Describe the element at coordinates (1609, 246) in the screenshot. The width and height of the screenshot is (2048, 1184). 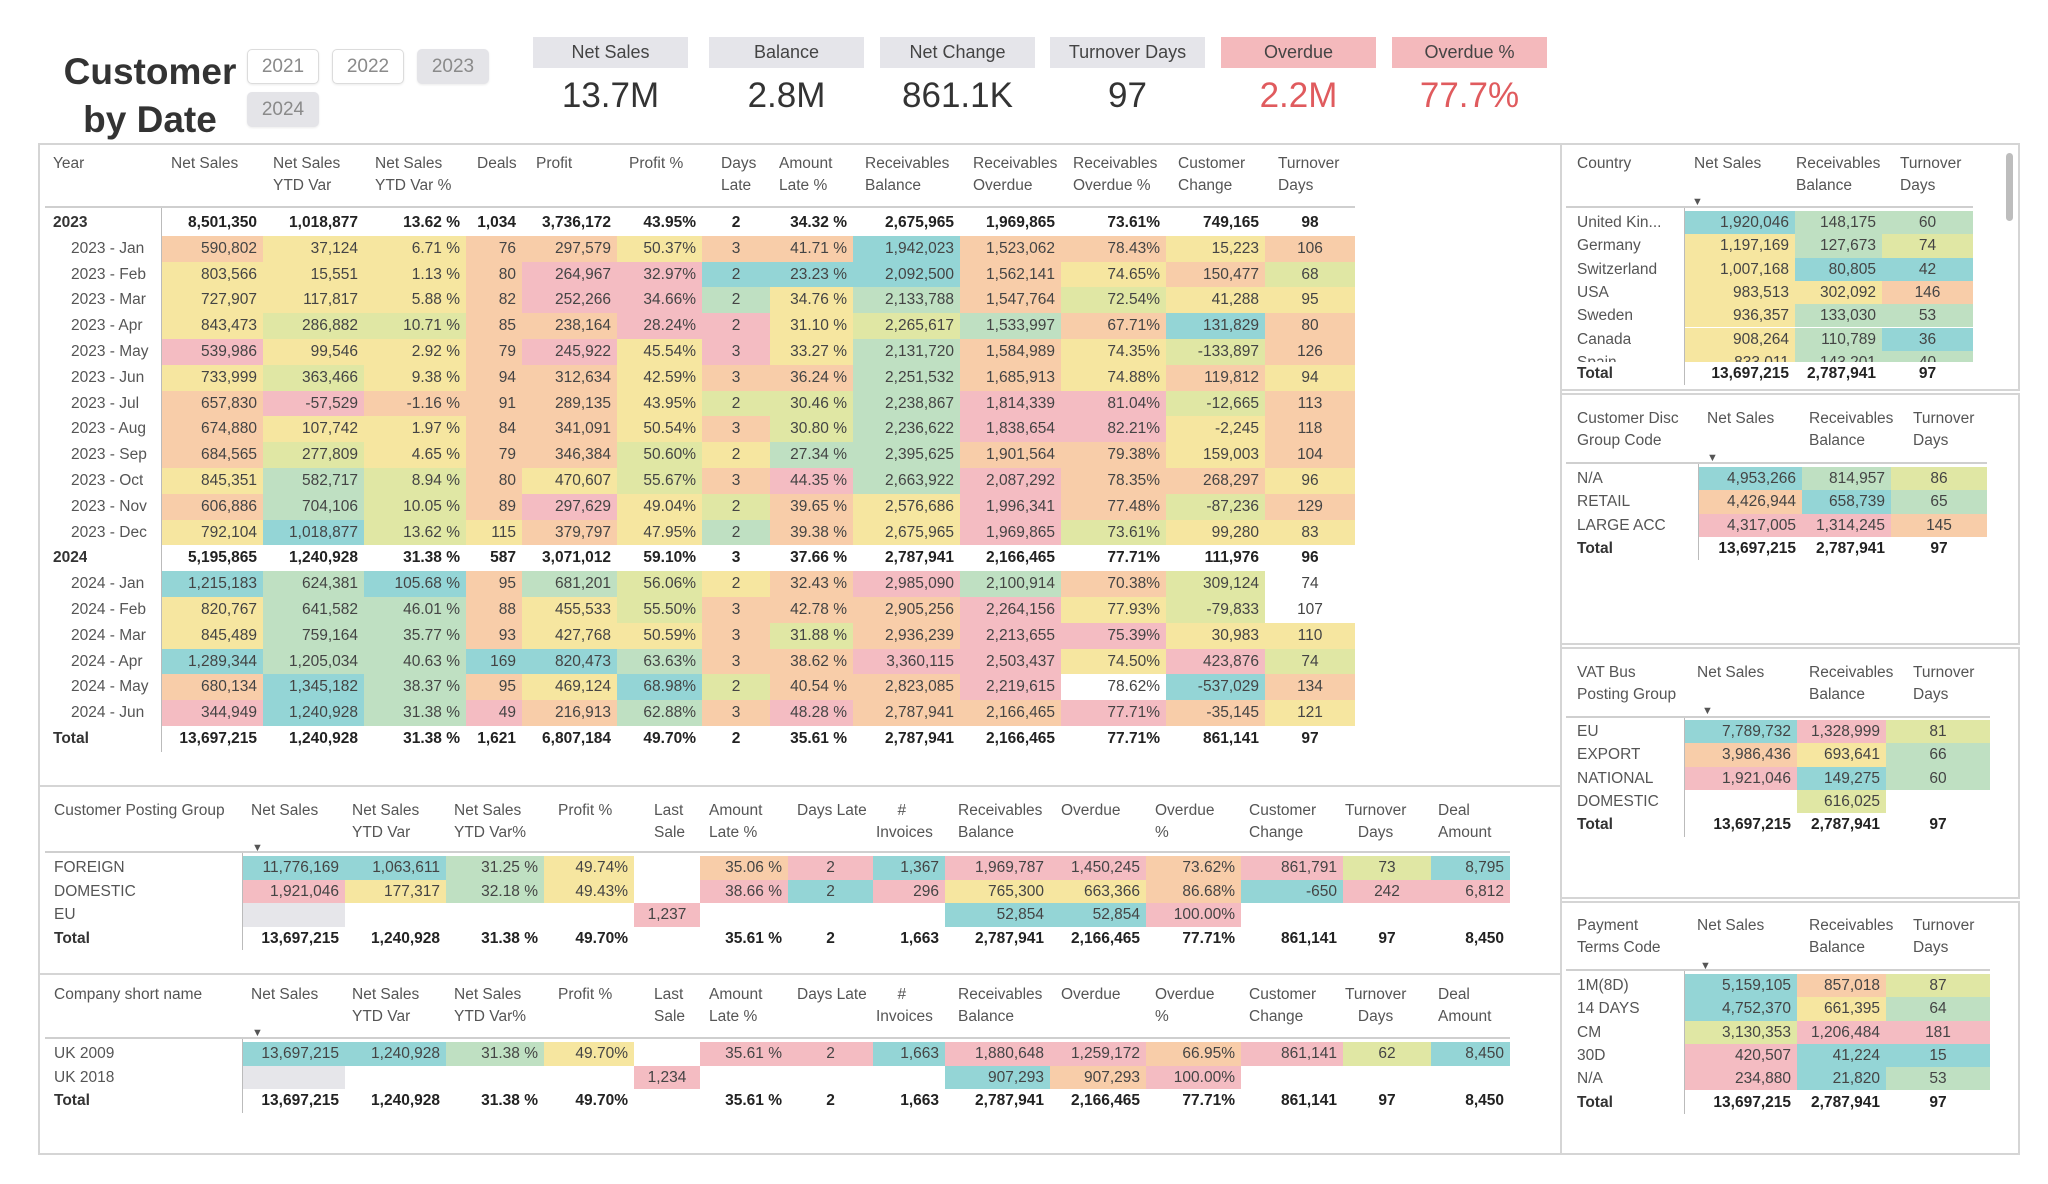
I see `row-label: Germany` at that location.